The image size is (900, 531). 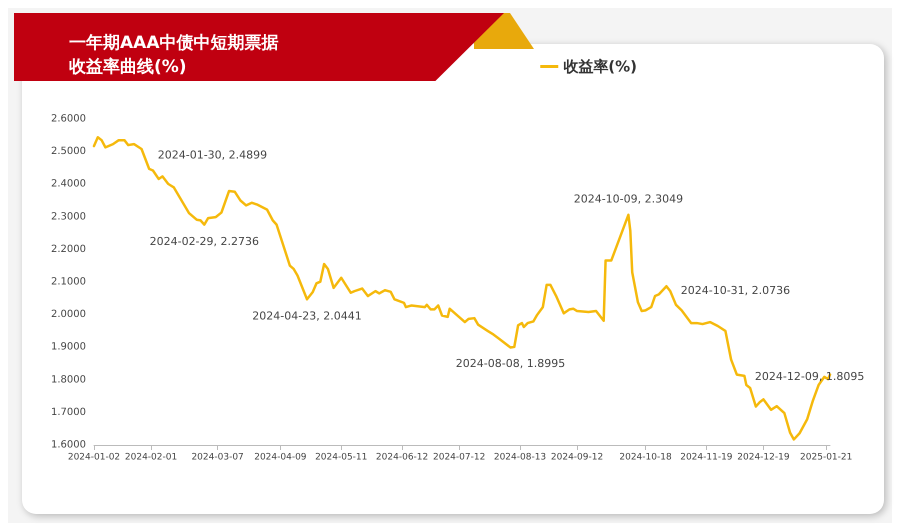 What do you see at coordinates (735, 291) in the screenshot?
I see `annotation: 2024-10-31, 2.0736` at bounding box center [735, 291].